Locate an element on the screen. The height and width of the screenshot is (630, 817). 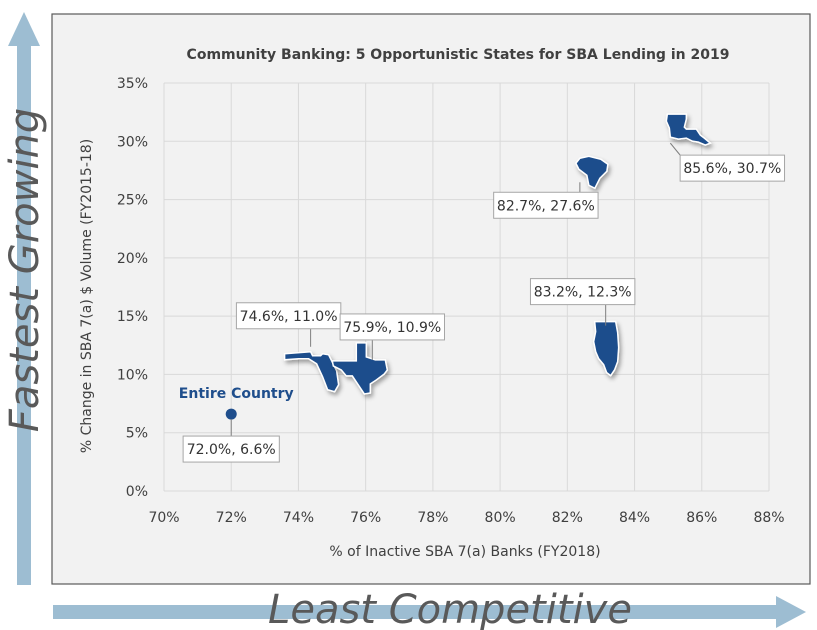
vertical-side-label: Fastest Growing is located at coordinates (25, 270).